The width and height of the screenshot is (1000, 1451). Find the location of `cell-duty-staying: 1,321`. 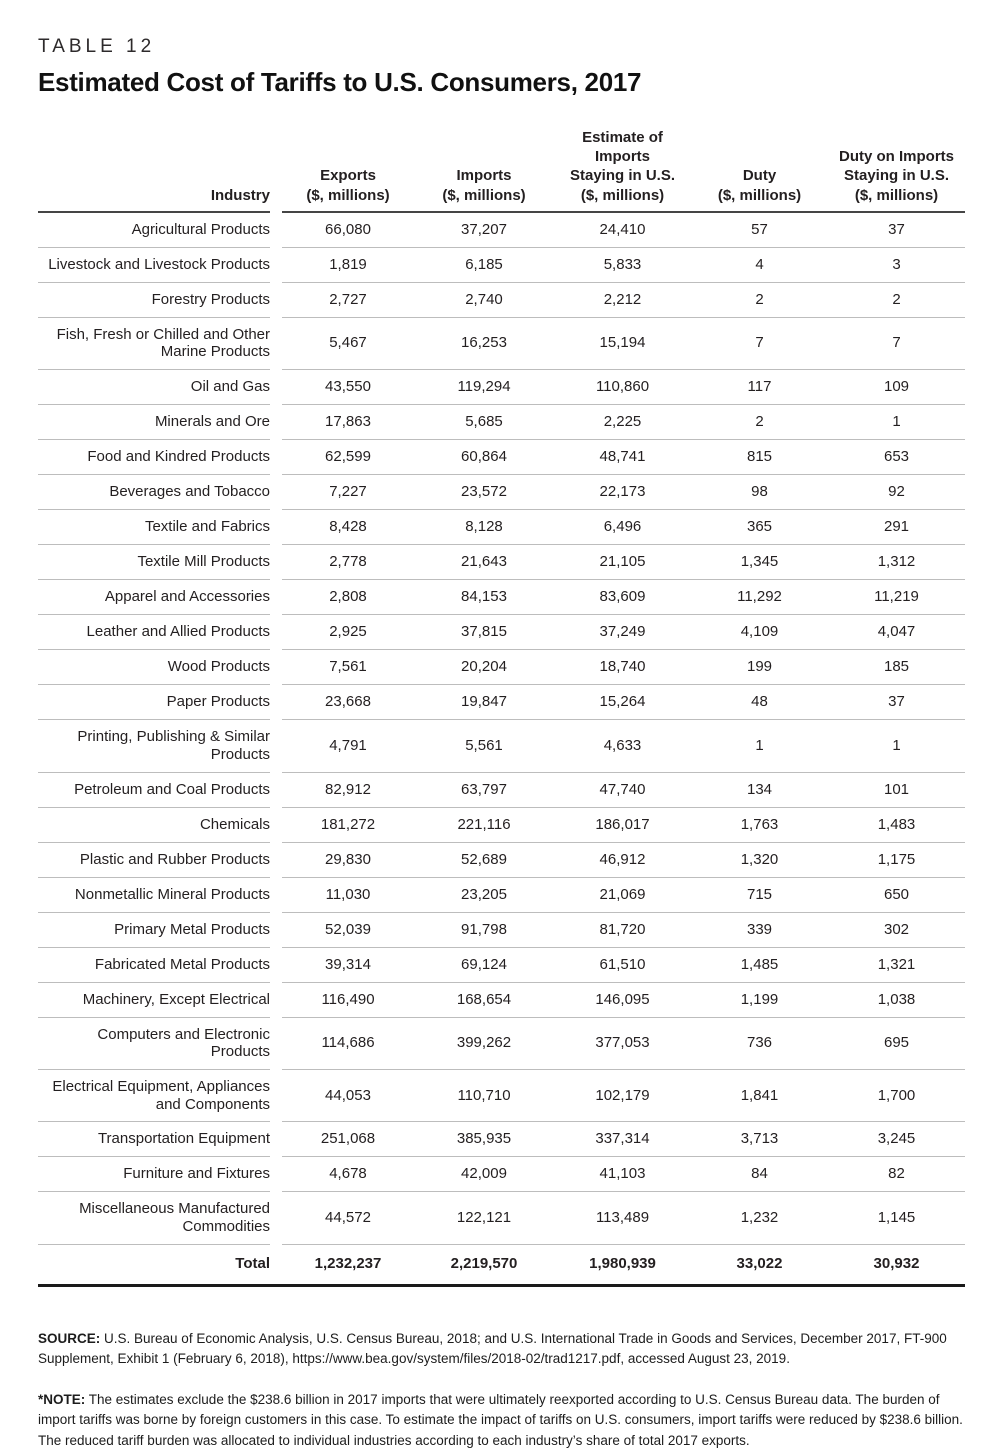

cell-duty-staying: 1,321 is located at coordinates (896, 965).